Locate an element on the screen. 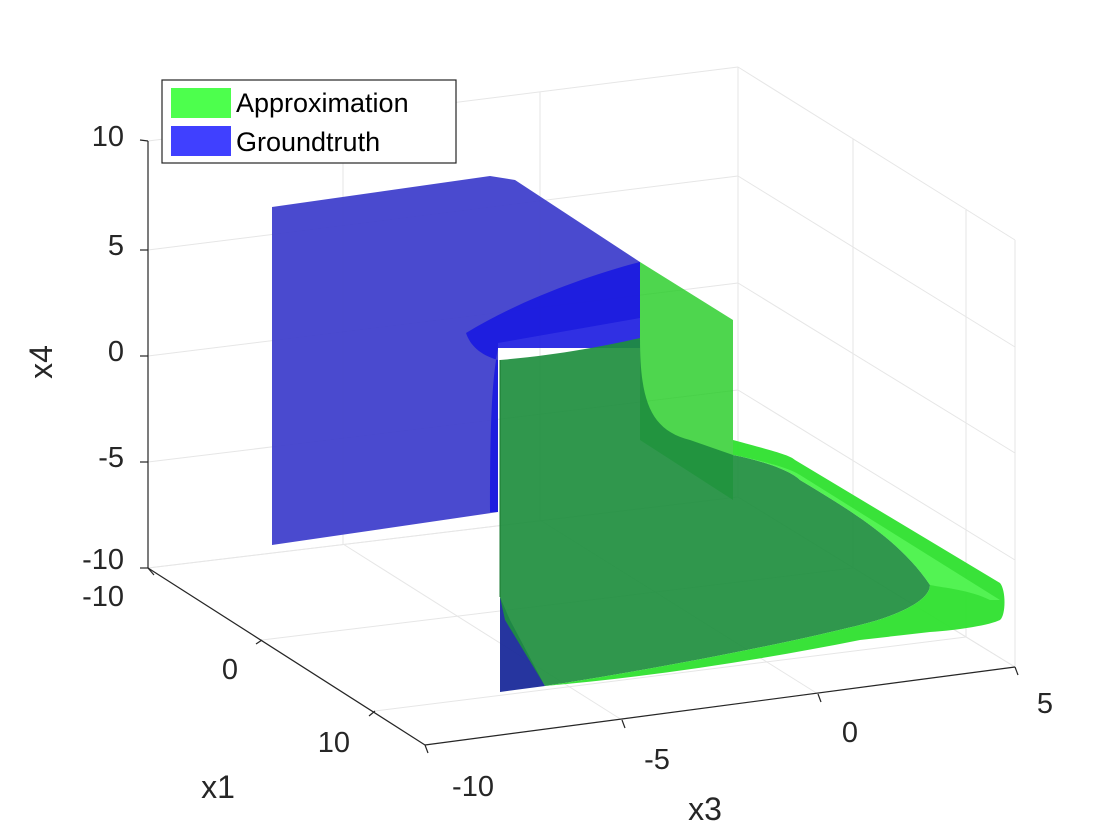 The width and height of the screenshot is (1120, 840). x1-axis-line is located at coordinates (286, 656).